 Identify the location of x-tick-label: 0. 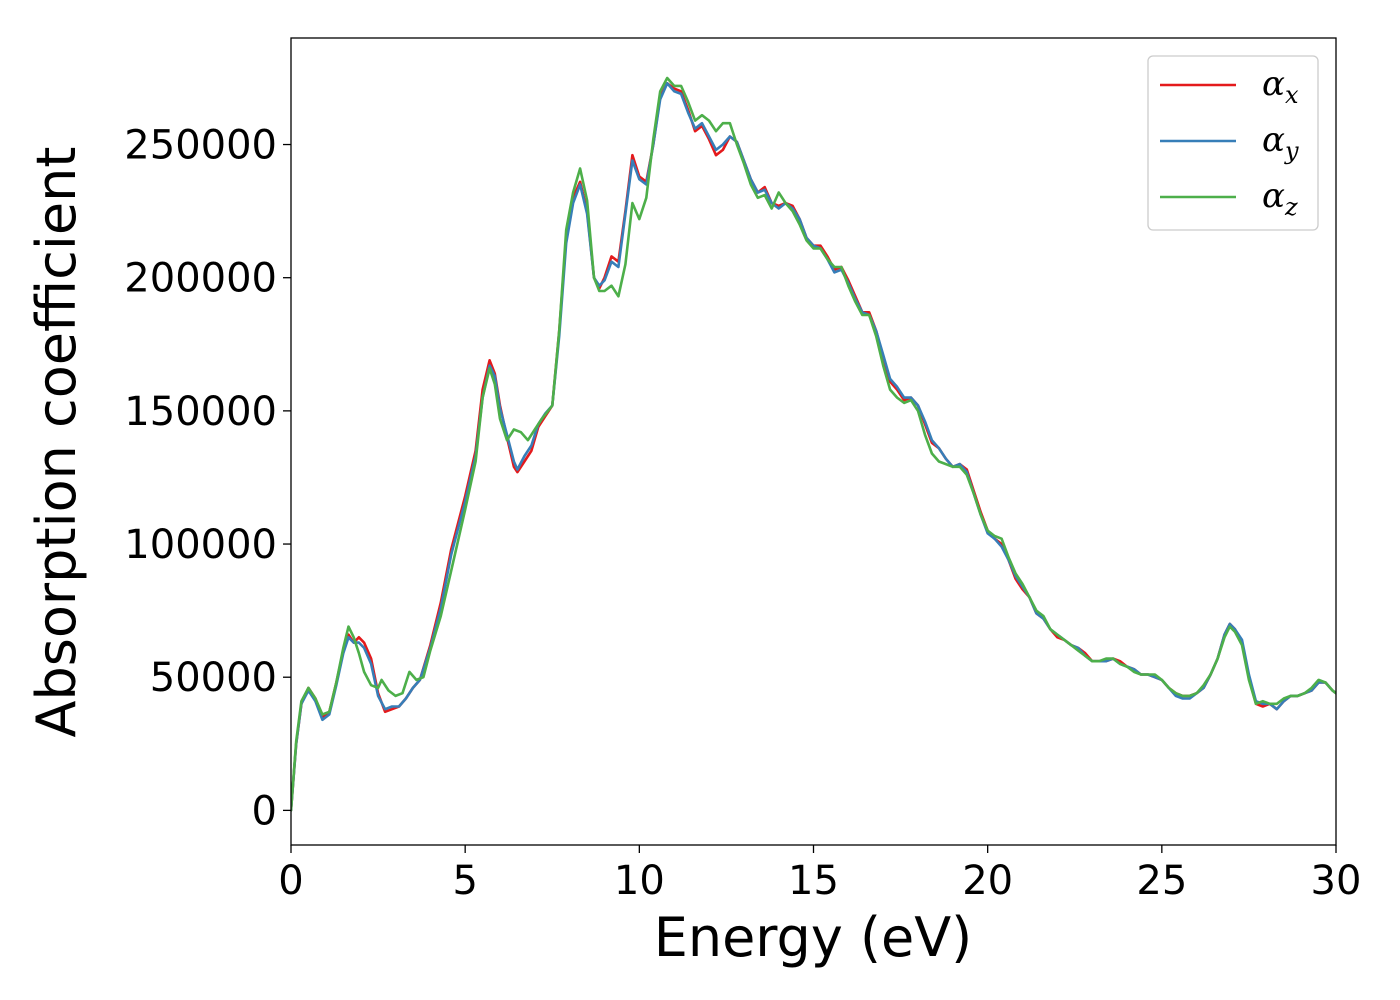
(290, 881).